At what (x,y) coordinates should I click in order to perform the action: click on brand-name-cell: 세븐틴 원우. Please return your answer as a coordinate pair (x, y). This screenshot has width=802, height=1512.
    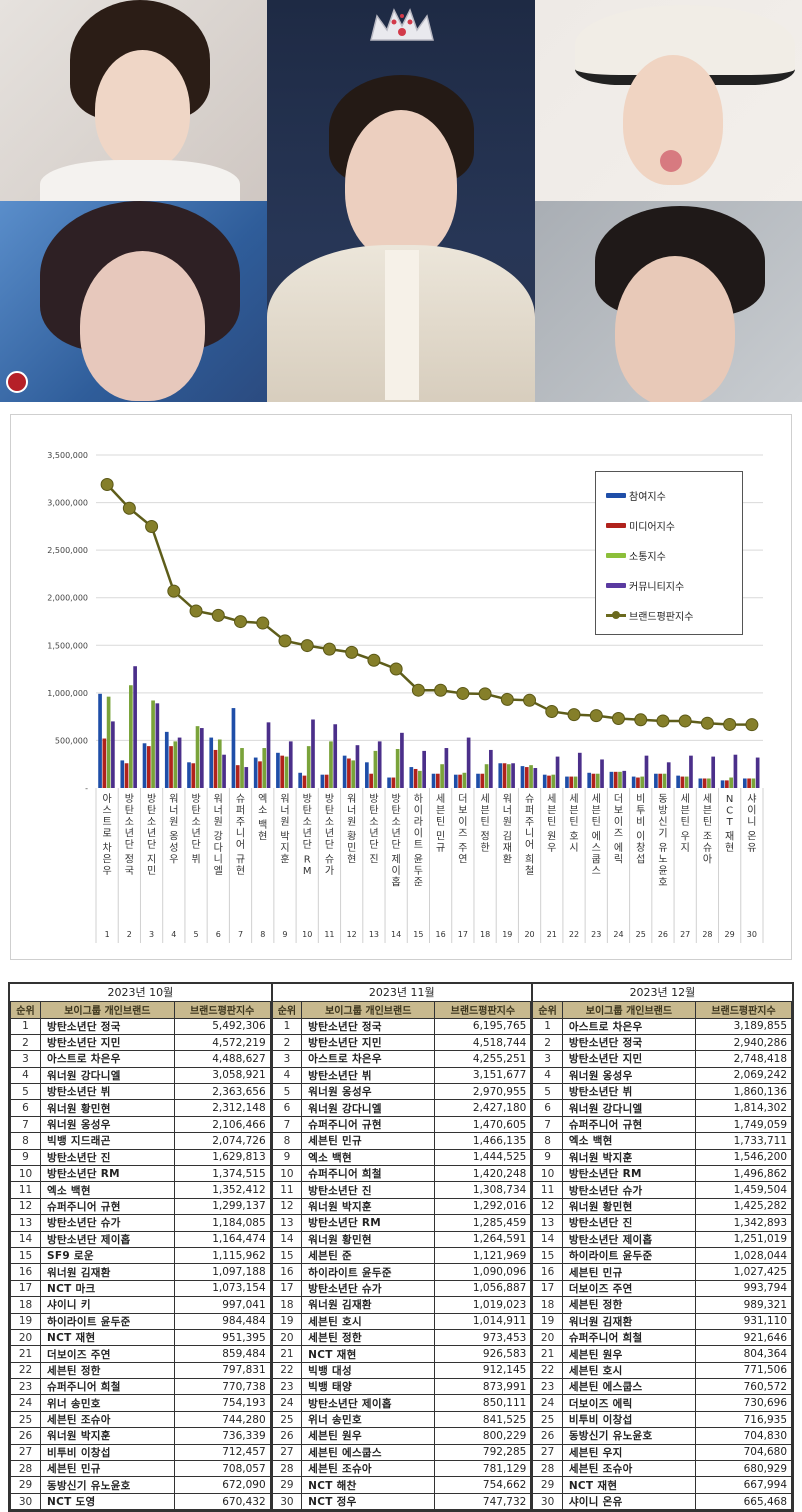
    Looking at the image, I should click on (368, 1436).